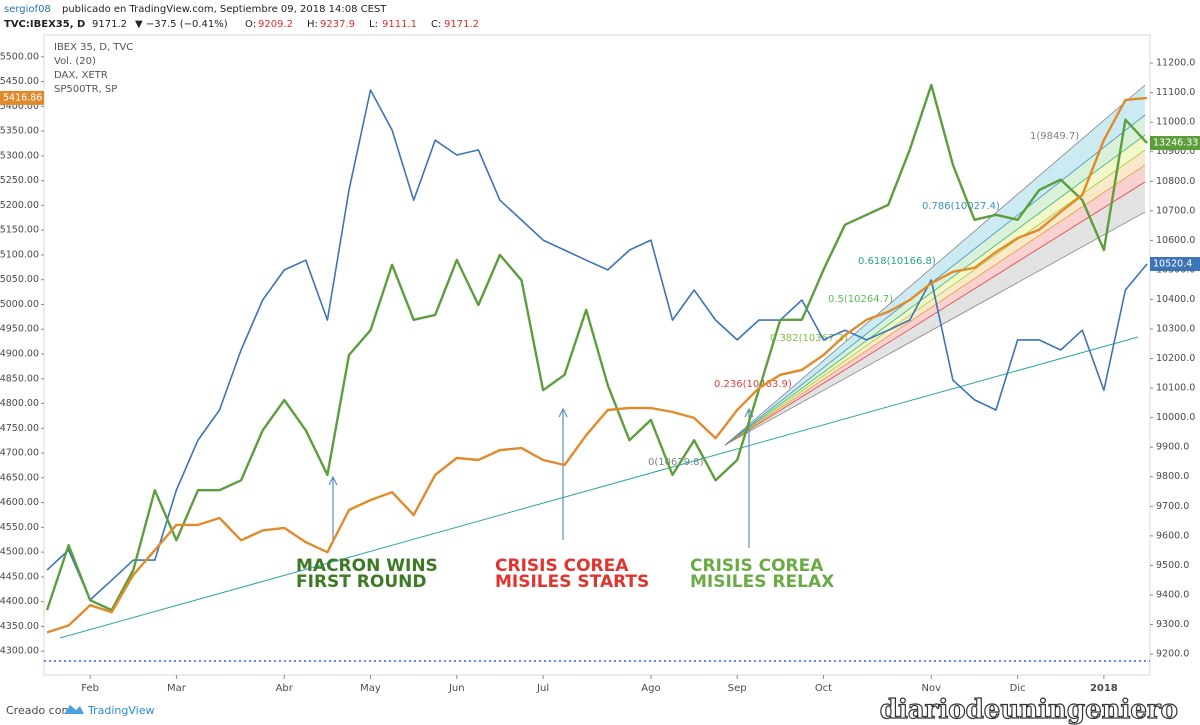 The image size is (1200, 725). I want to click on y2-tick-label: 10800.0, so click(1175, 181).